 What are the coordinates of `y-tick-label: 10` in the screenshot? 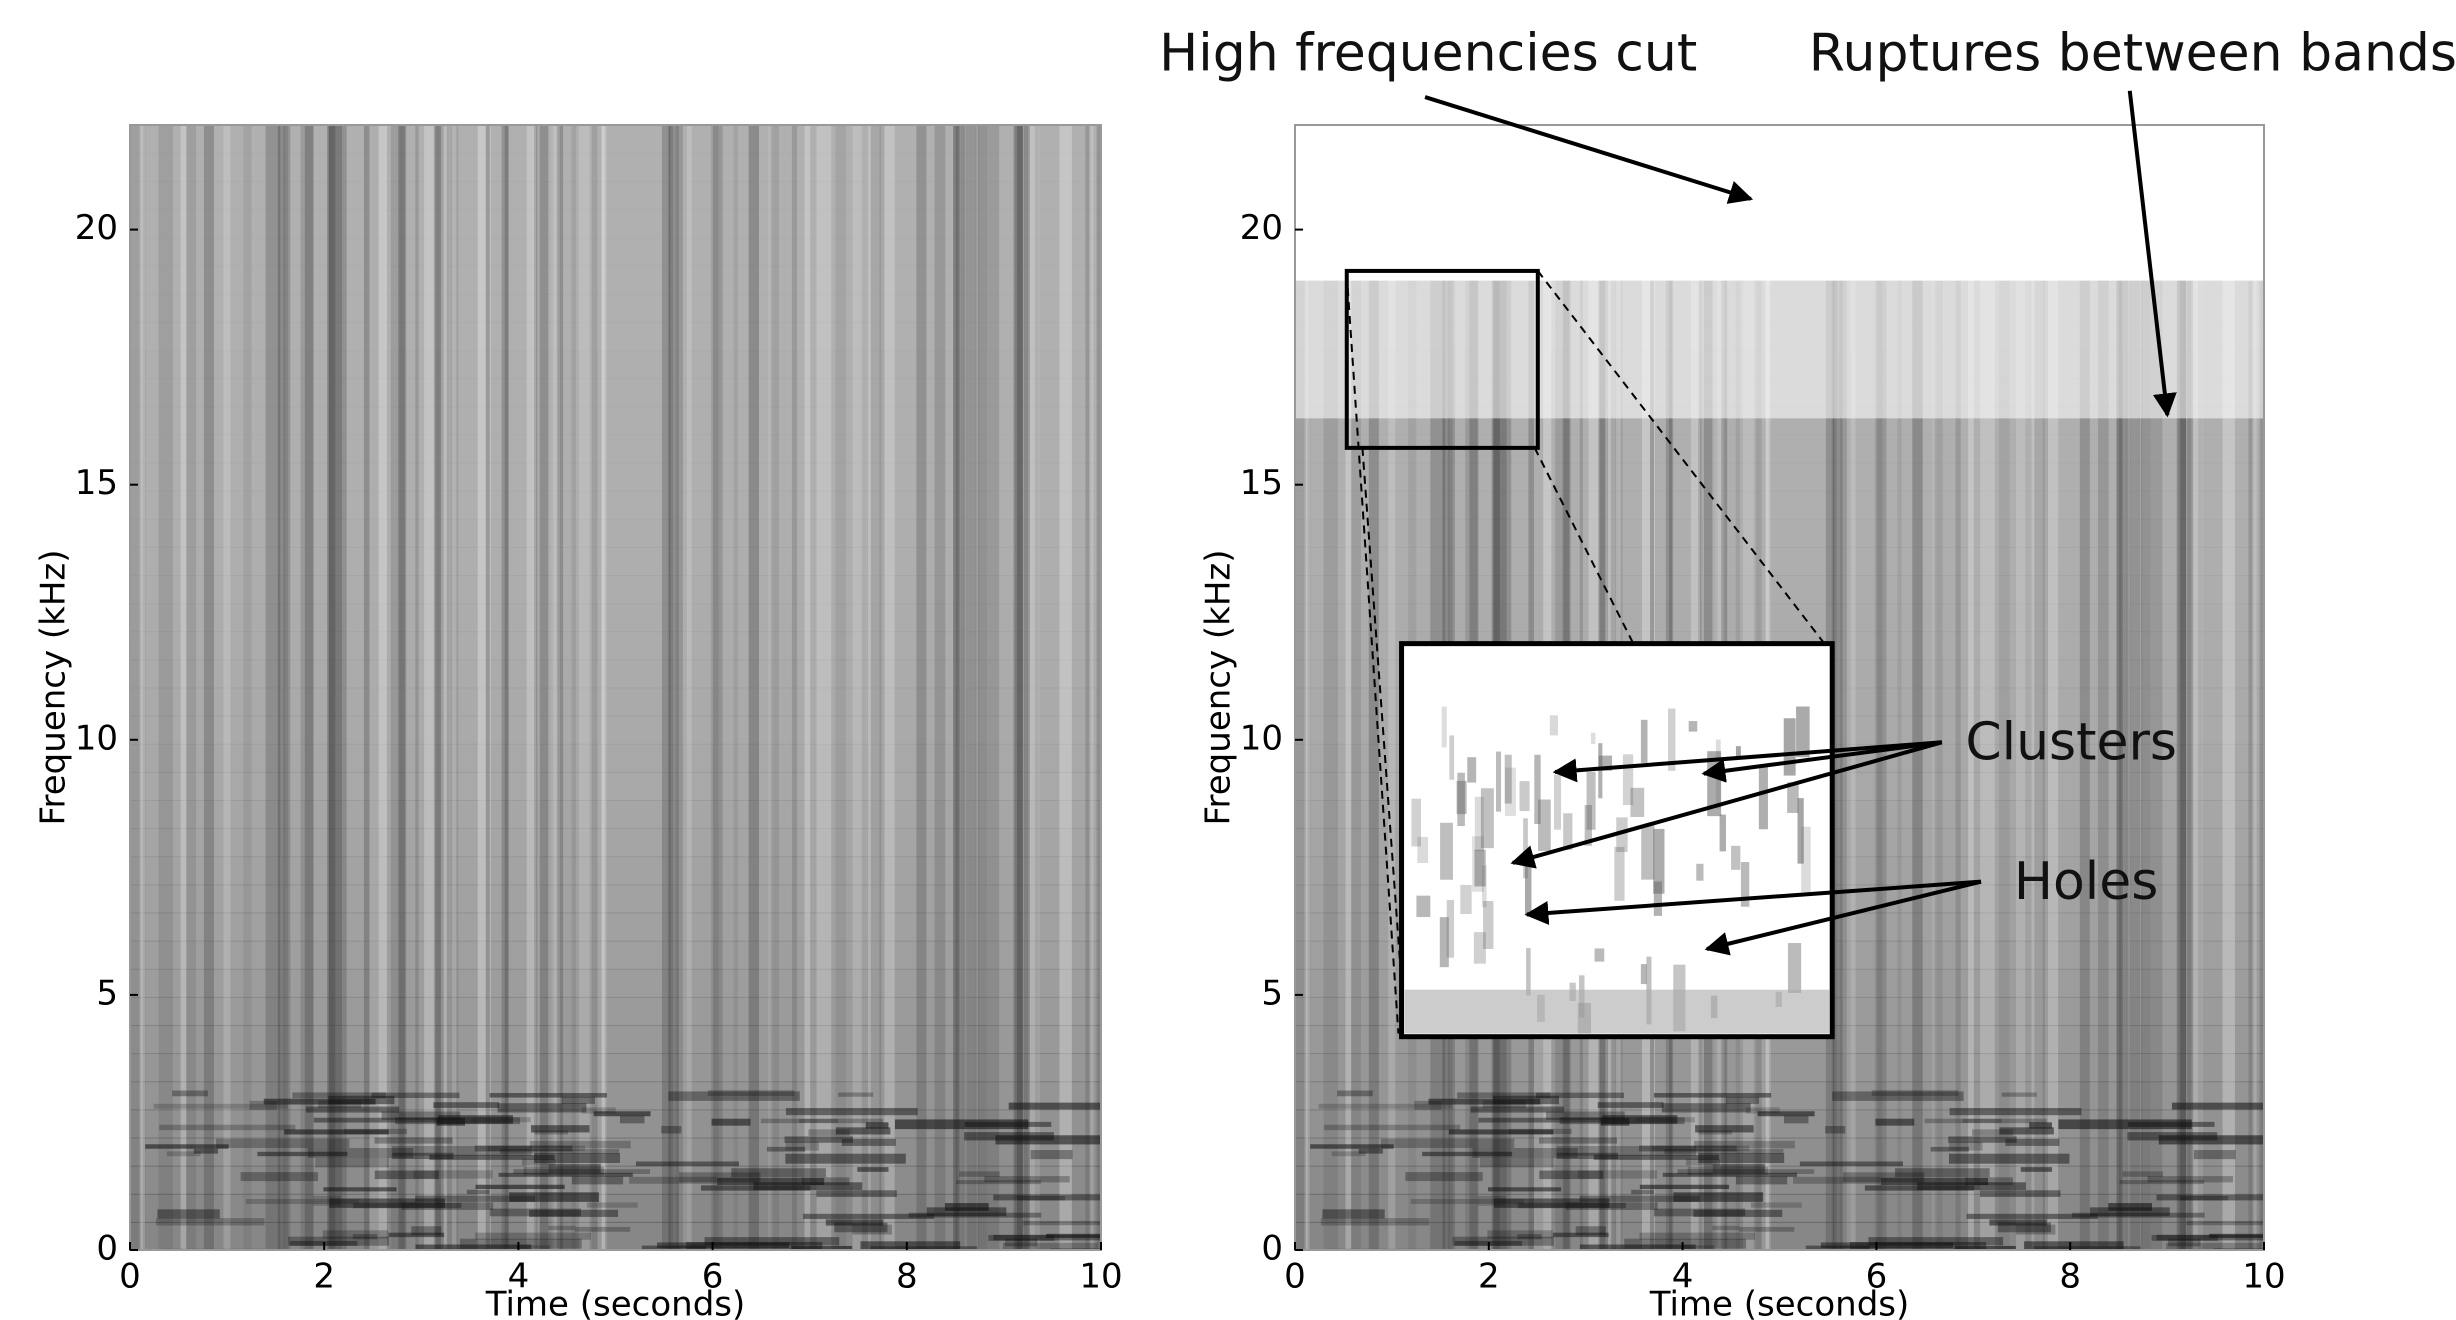 It's located at (96, 738).